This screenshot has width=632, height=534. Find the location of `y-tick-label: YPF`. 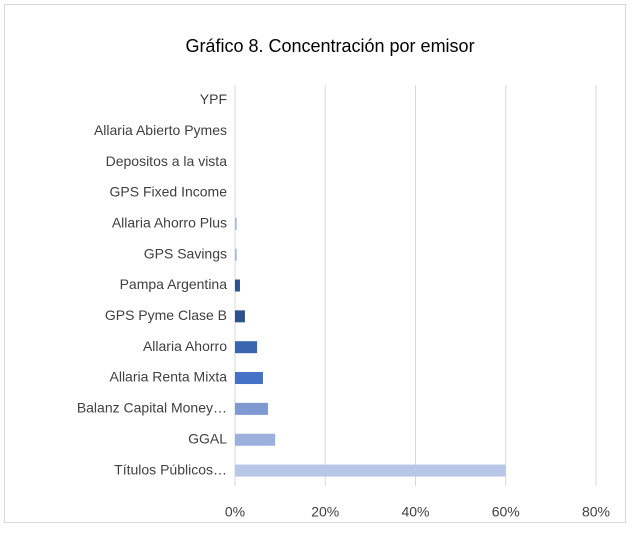

y-tick-label: YPF is located at coordinates (213, 99).